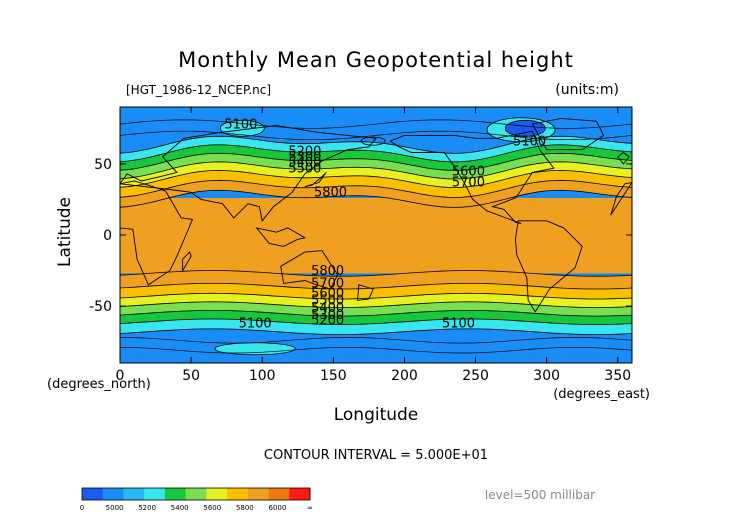 Image resolution: width=752 pixels, height=532 pixels. Describe the element at coordinates (376, 60) in the screenshot. I see `chart-title: Monthly Mean Geopotential height` at that location.